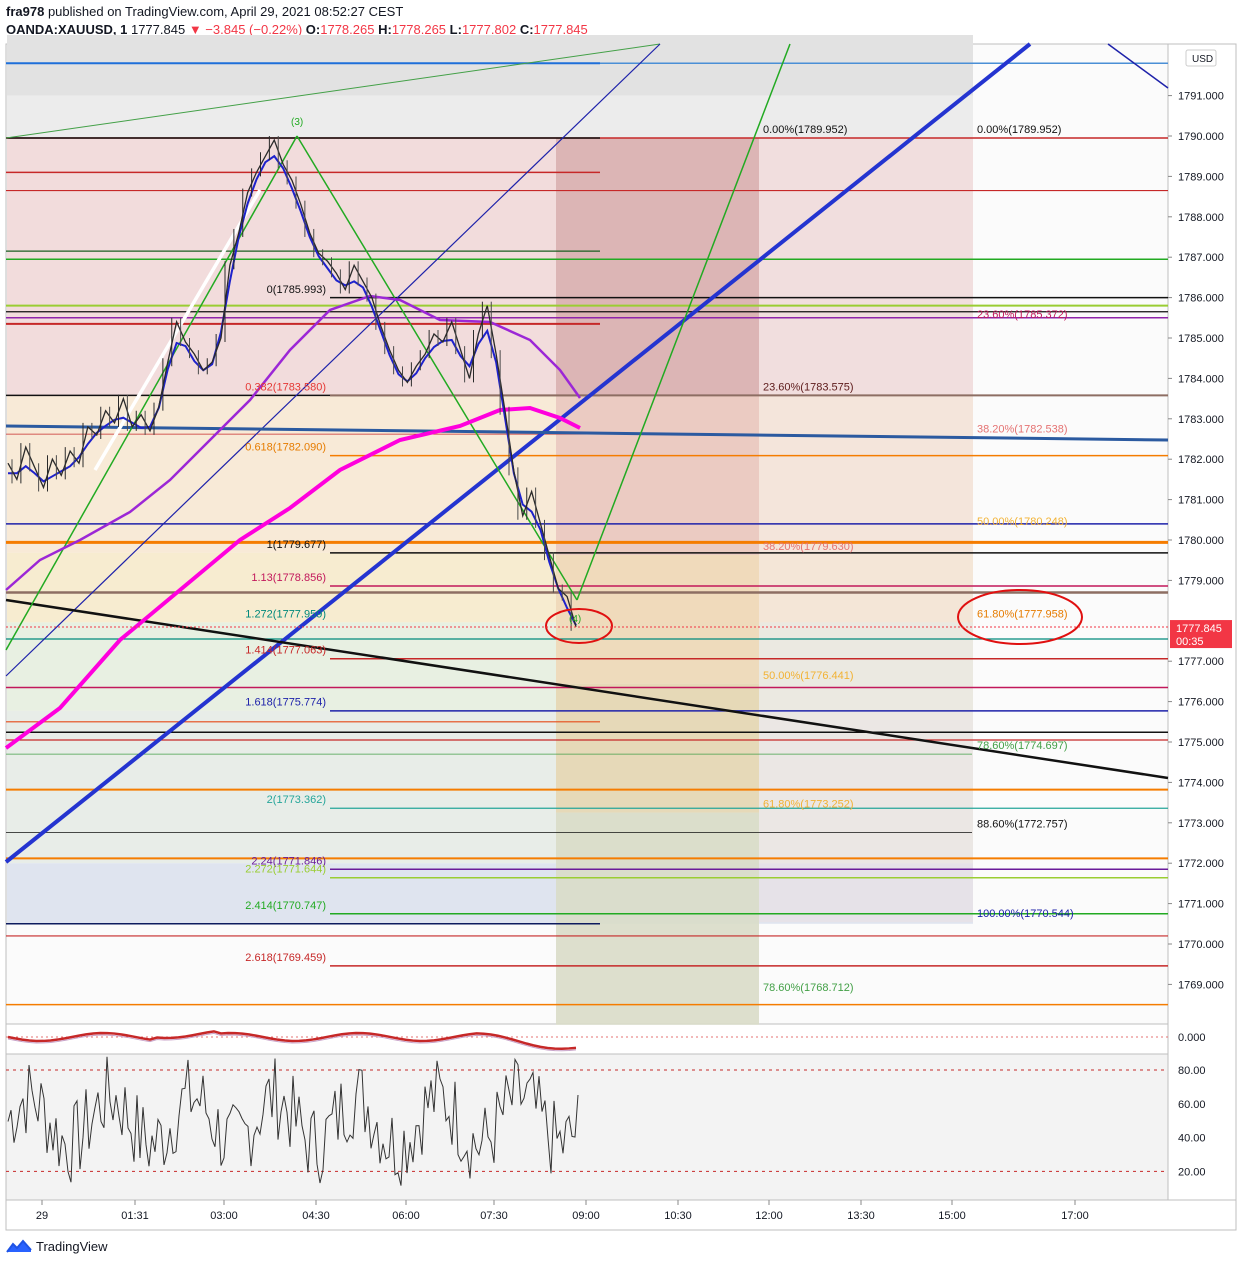 The image size is (1242, 1266). Describe the element at coordinates (808, 676) in the screenshot. I see `fib-retrace-mid-label: 50.00%(1776.441)` at that location.